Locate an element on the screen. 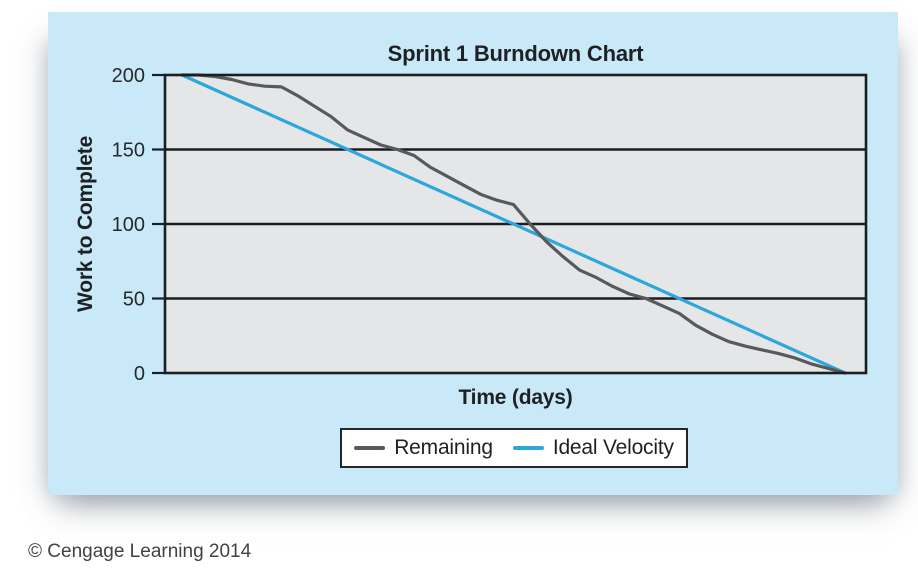 This screenshot has width=918, height=577. copyright-notice: © Cengage Learning 2014 is located at coordinates (140, 551).